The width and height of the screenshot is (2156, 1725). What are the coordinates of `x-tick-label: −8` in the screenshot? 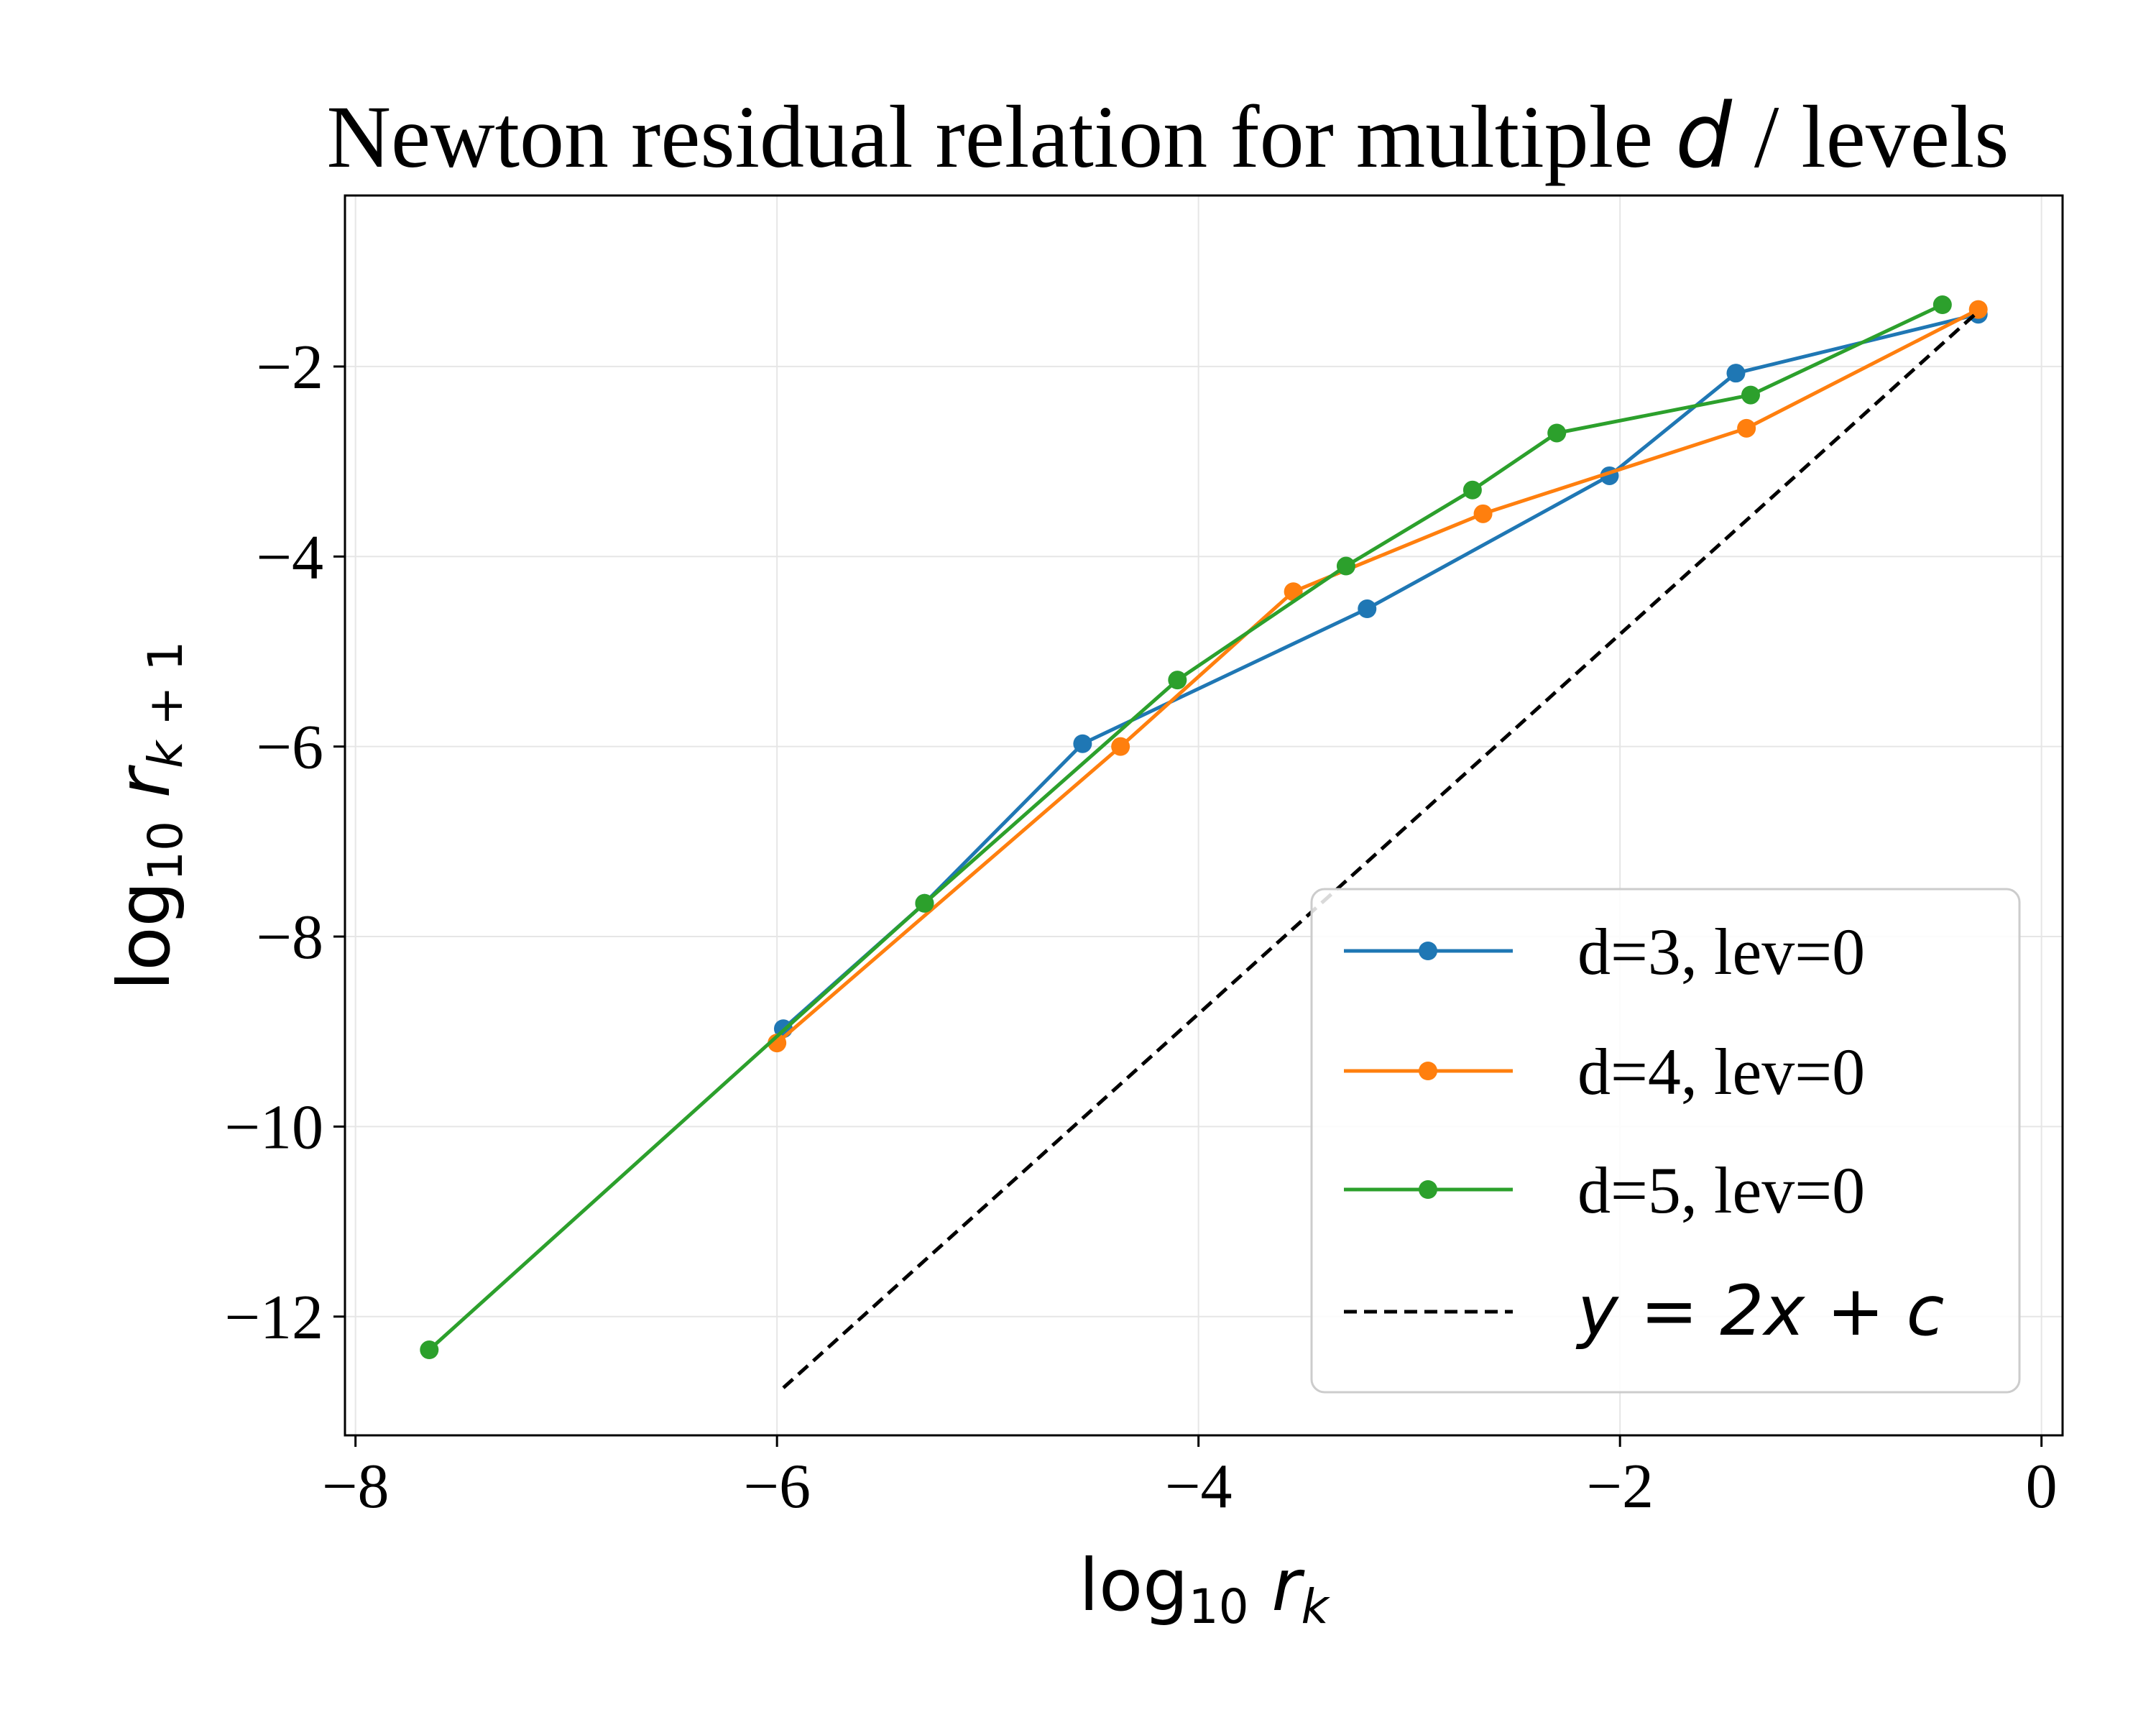 It's located at (356, 1487).